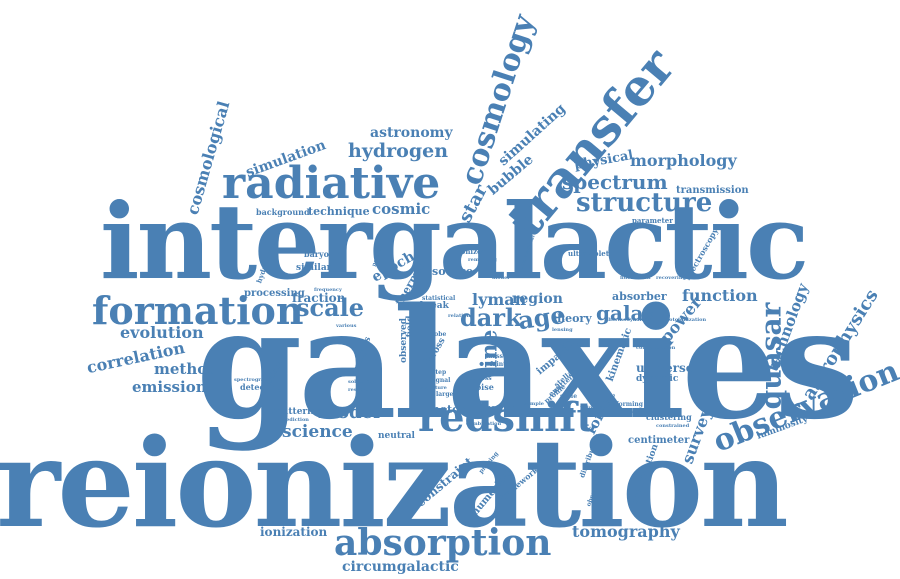  Describe the element at coordinates (656, 348) in the screenshot. I see `word-concentration: concentration` at that location.